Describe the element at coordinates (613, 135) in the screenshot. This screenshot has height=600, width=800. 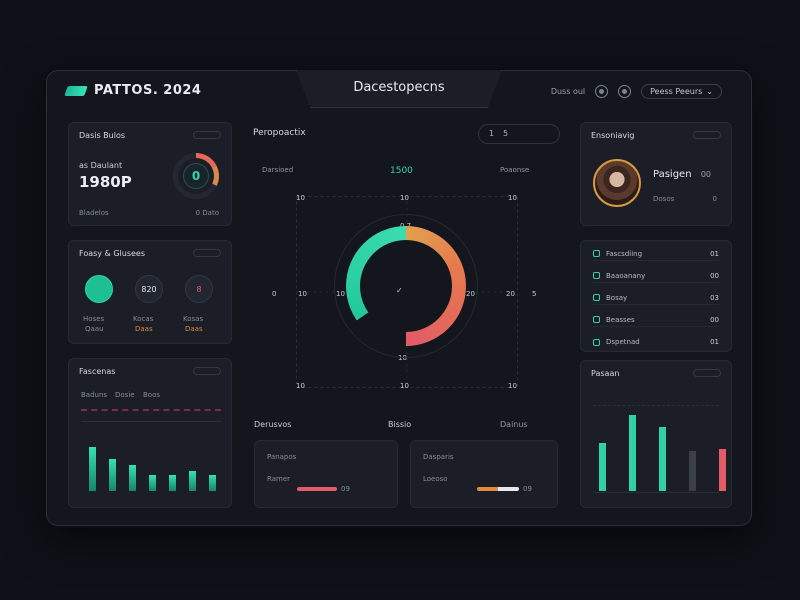
I see `profile-card-title: Ensoniavig` at that location.